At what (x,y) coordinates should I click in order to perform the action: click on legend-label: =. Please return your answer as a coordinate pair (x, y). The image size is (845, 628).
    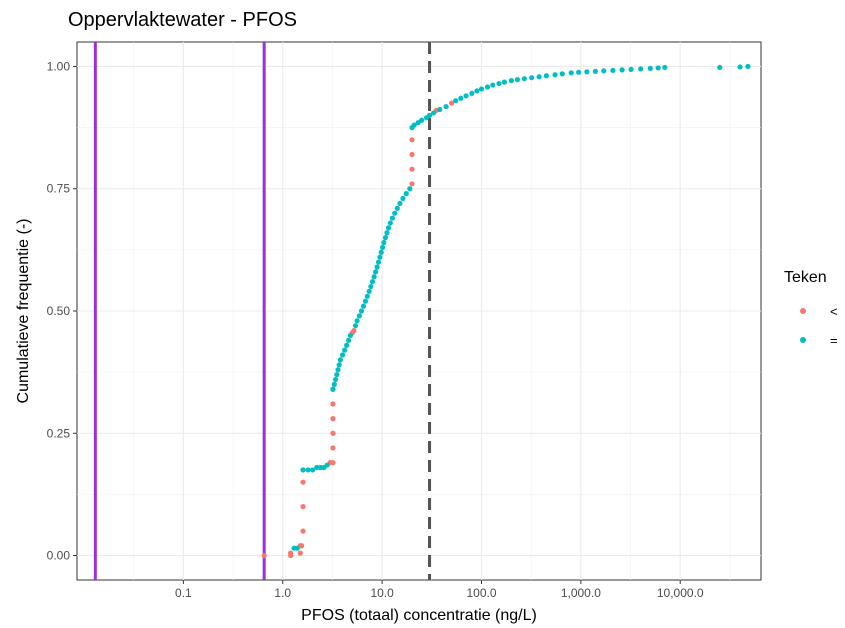
    Looking at the image, I should click on (834, 340).